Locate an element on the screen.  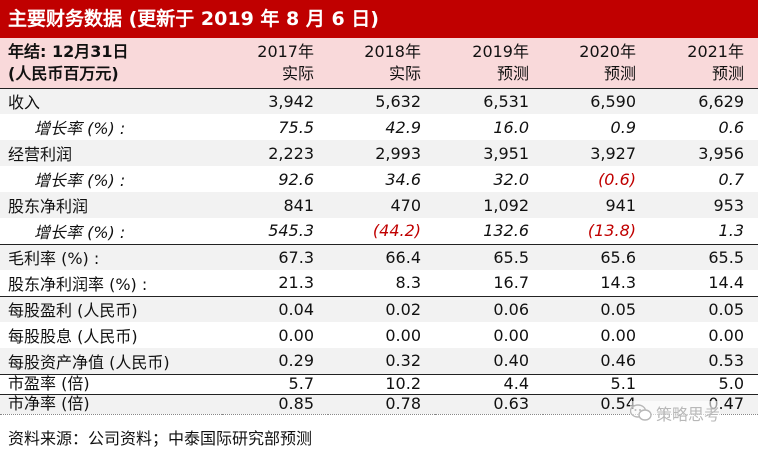
table-cell: 5,632 is located at coordinates (381, 101).